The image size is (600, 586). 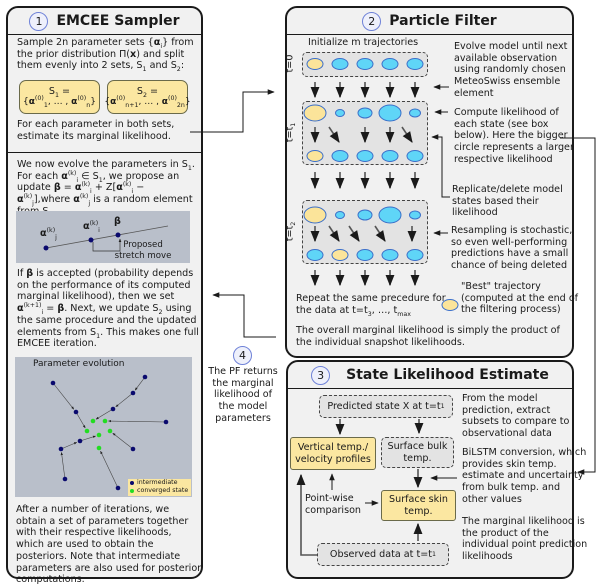 I want to click on step-number-4: 4, so click(x=242, y=355).